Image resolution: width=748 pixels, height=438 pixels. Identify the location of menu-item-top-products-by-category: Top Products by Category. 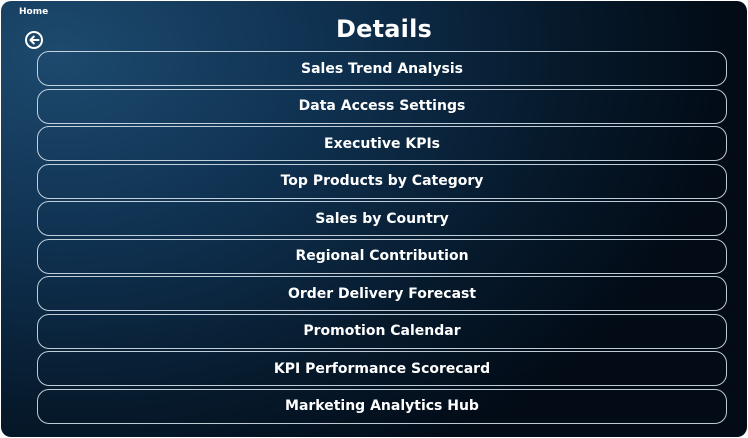
(382, 181).